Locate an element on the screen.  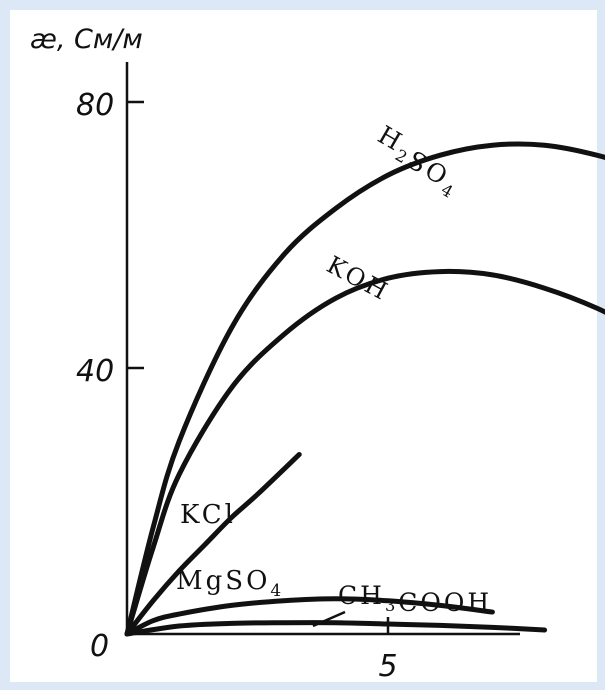
series-ch3cooh-label-sub1: 3 is located at coordinates (391, 605).